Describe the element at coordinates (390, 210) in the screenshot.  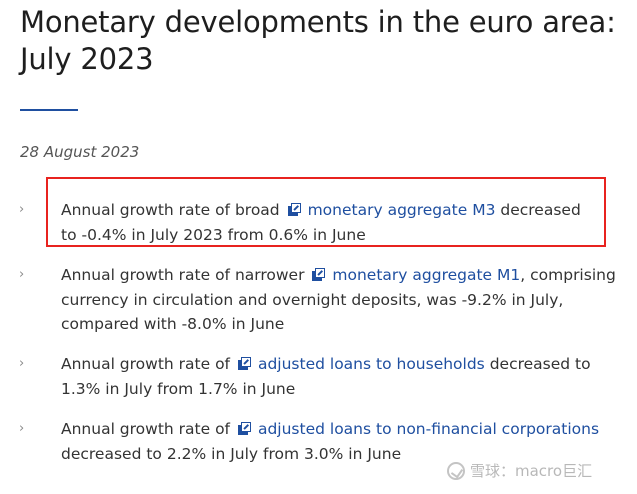
I see `link-monetary-aggregate-m3: monetary aggregate M3` at that location.